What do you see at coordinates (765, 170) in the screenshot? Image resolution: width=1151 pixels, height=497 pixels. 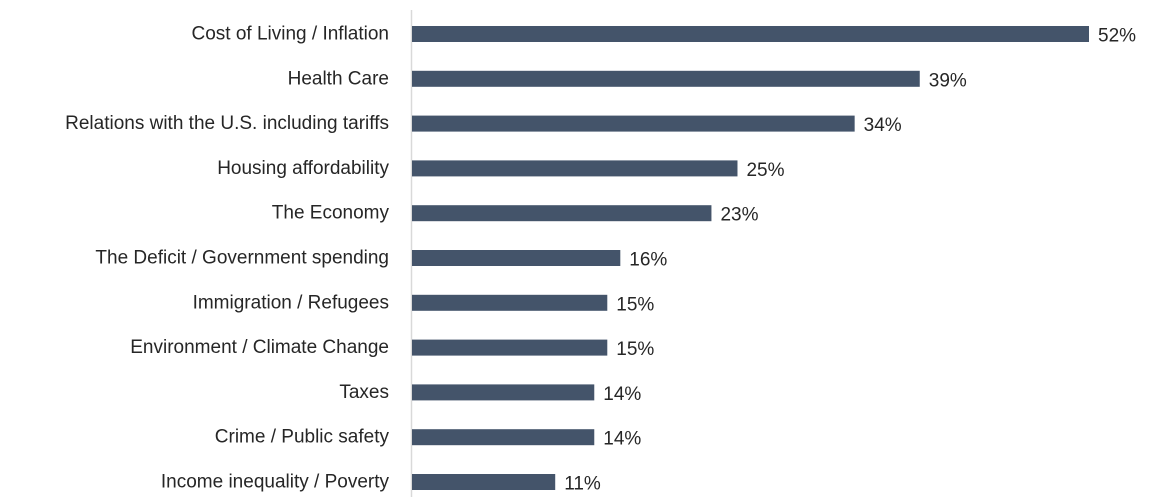 I see `value-label: 25%` at bounding box center [765, 170].